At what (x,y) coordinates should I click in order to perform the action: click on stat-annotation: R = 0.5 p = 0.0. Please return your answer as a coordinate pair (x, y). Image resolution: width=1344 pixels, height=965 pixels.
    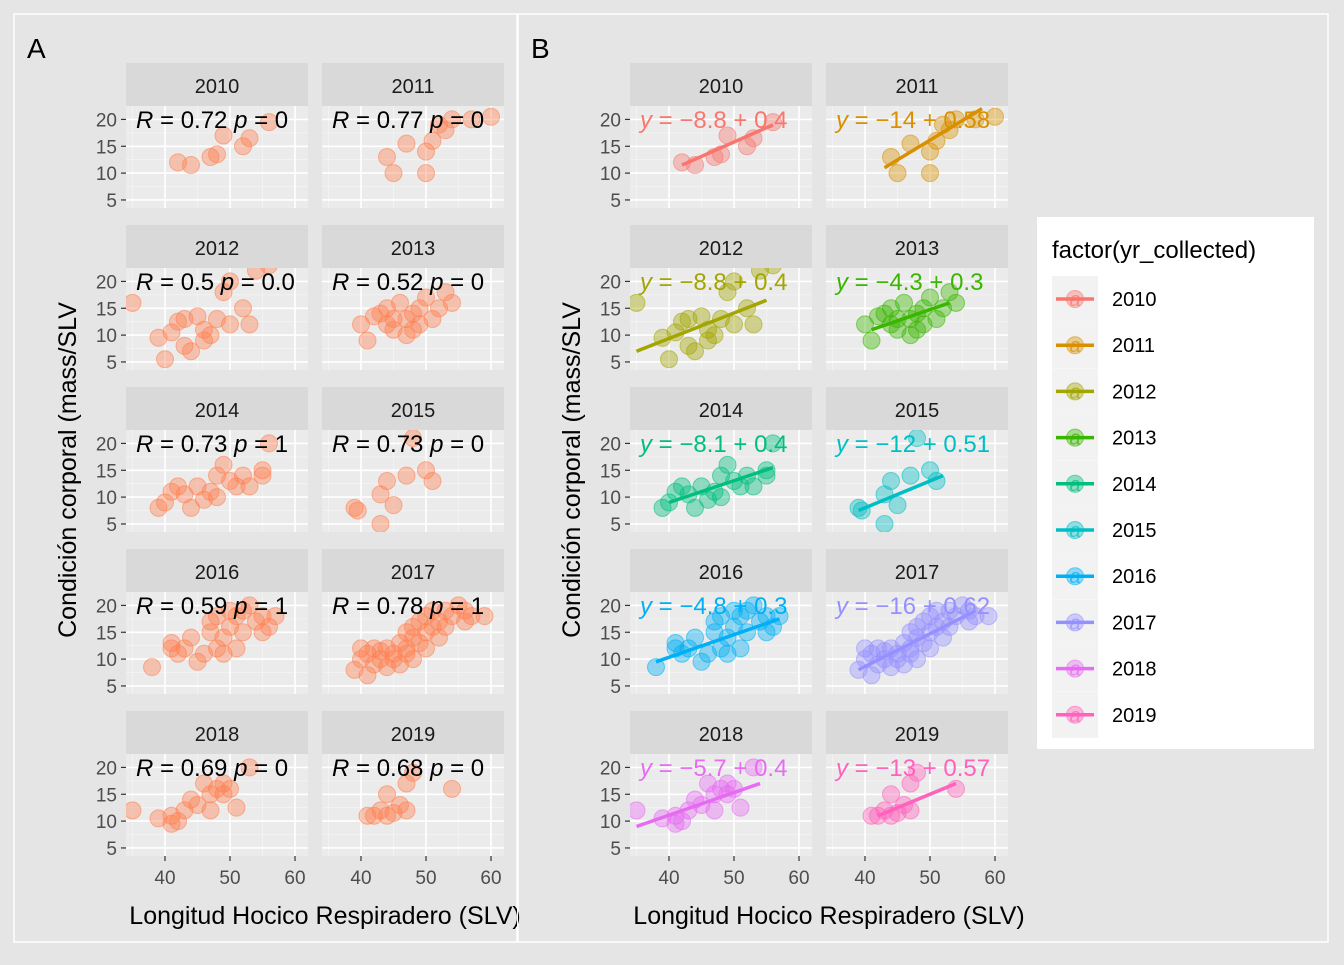
    Looking at the image, I should click on (215, 282).